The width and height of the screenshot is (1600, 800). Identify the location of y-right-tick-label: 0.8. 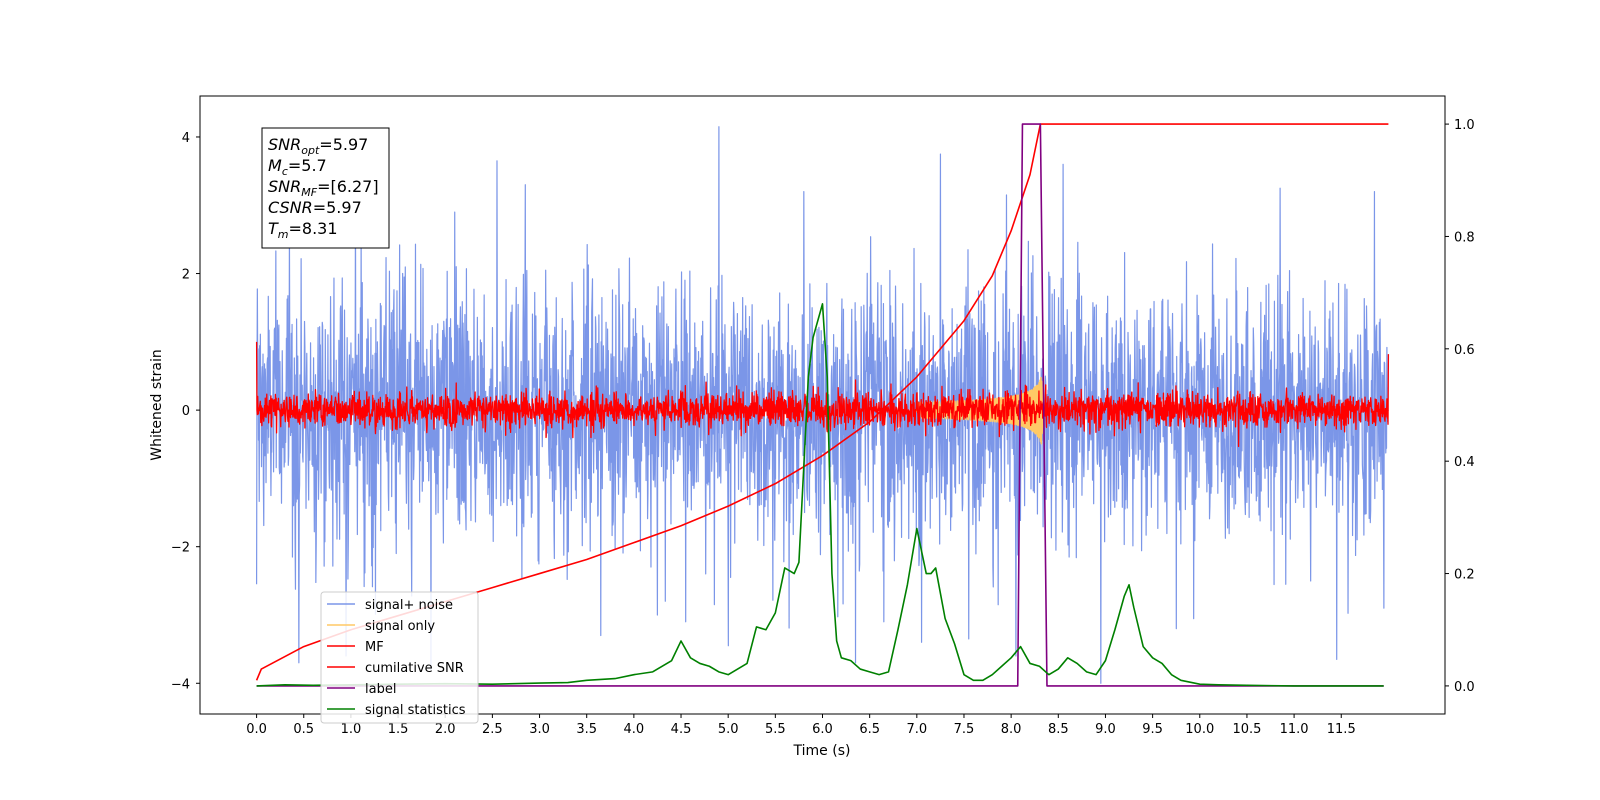
(1464, 237).